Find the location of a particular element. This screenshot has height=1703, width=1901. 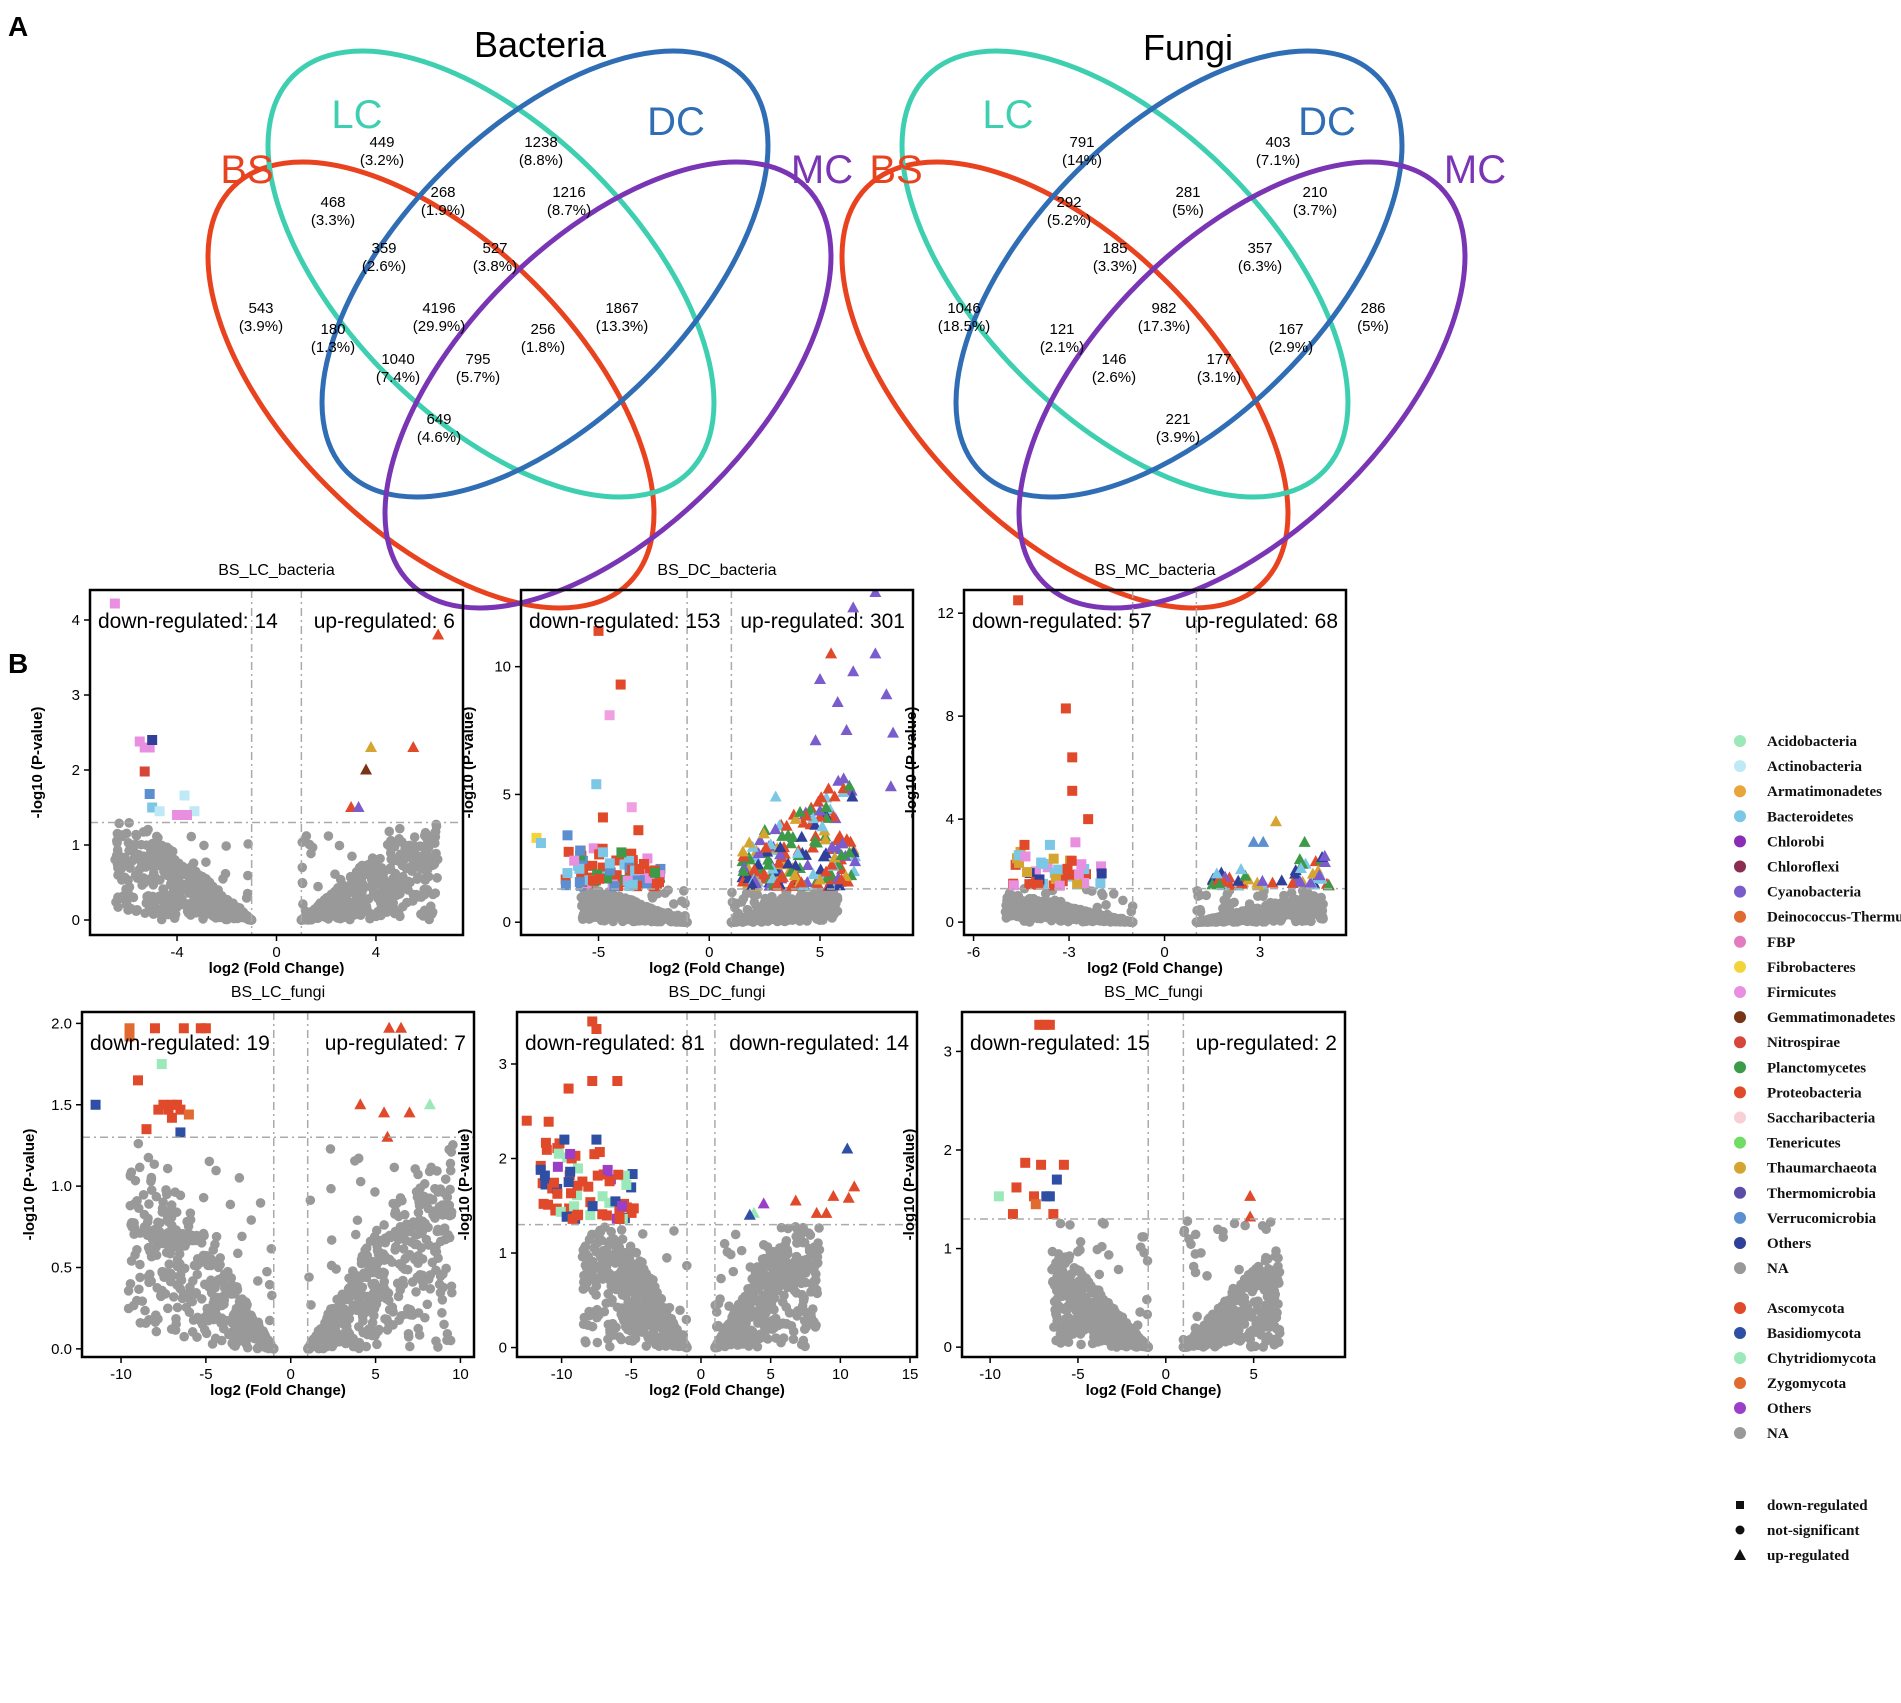

venn-region-count: 167 is located at coordinates (1290, 329).